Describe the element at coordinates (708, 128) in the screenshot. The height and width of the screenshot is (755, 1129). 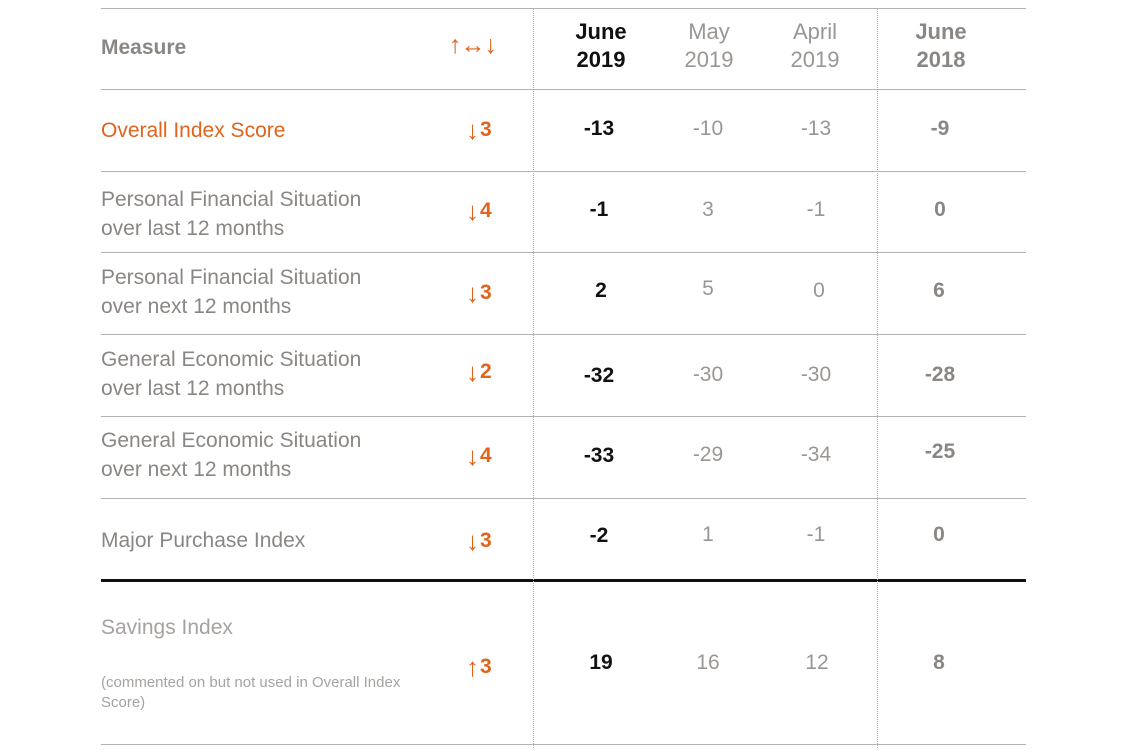
I see `value-may-2019: -10` at that location.